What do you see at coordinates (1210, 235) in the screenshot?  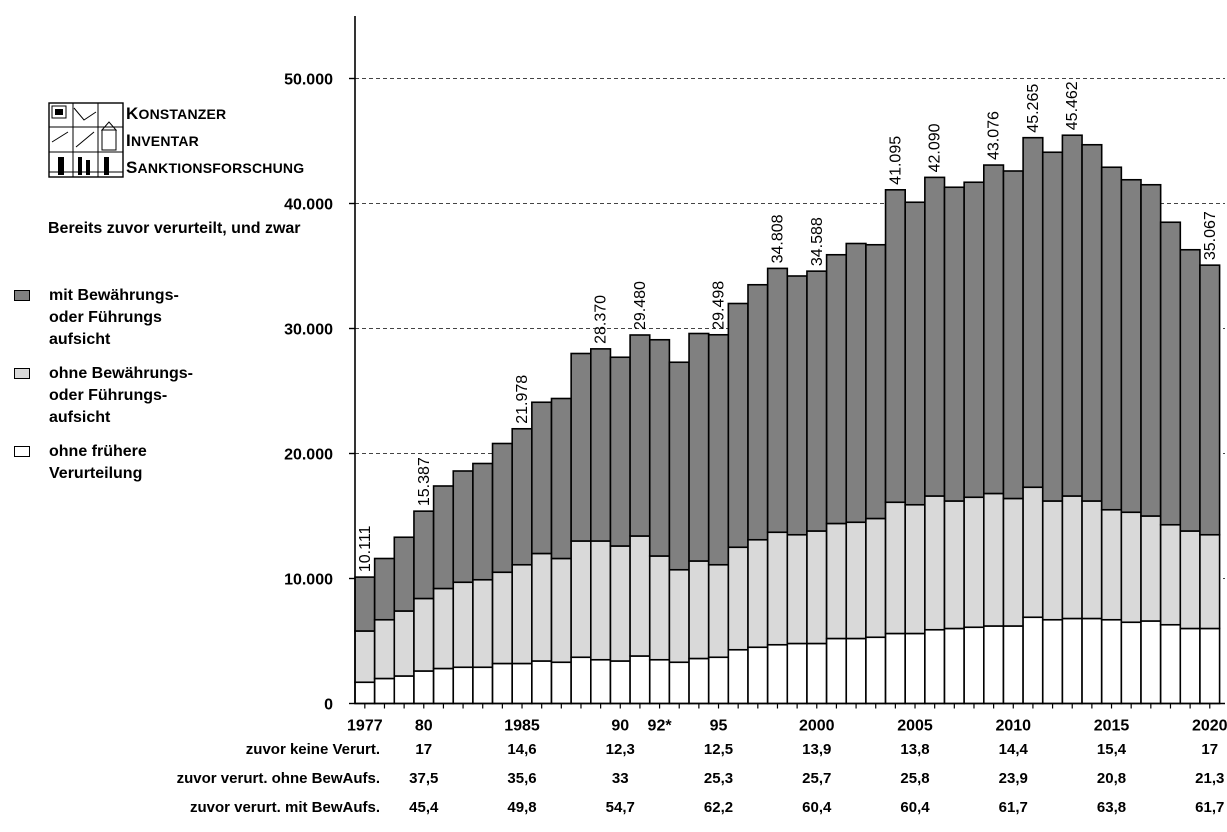 I see `total-label: 35.067` at bounding box center [1210, 235].